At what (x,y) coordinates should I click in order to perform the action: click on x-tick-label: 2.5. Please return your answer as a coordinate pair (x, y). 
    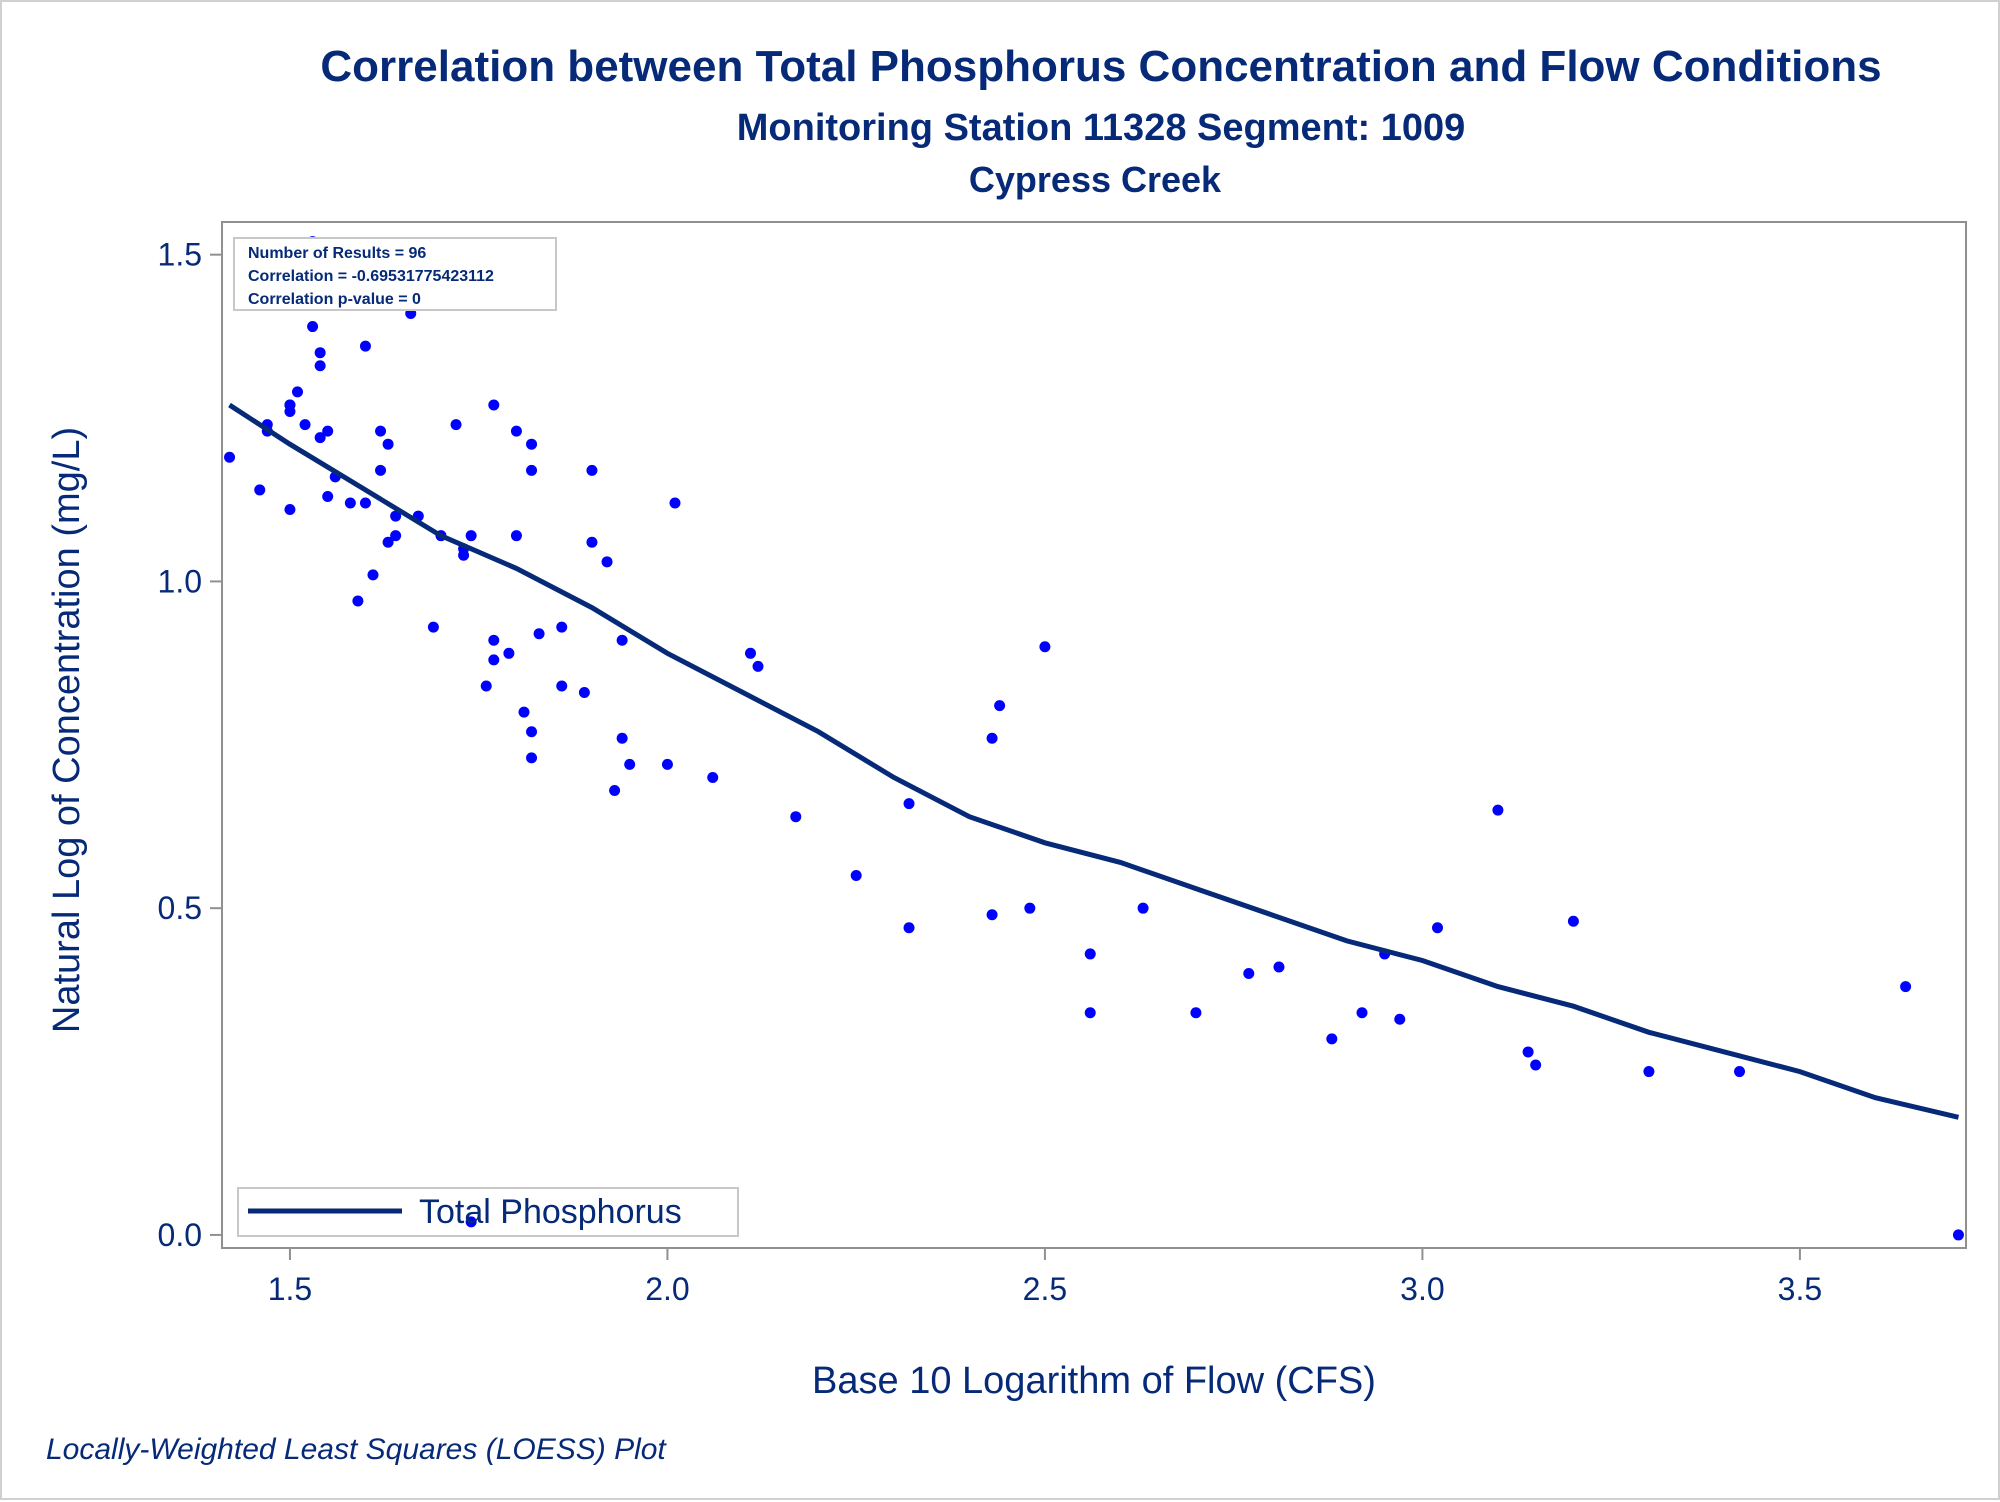
    Looking at the image, I should click on (1045, 1289).